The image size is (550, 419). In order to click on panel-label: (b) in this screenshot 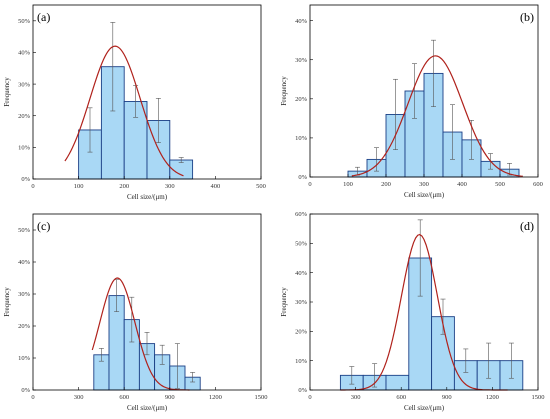, I will do `click(527, 17)`.